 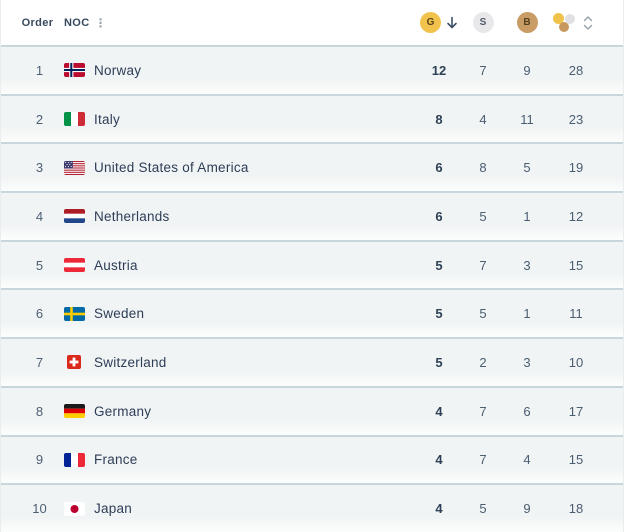 What do you see at coordinates (576, 216) in the screenshot?
I see `total-count: 12` at bounding box center [576, 216].